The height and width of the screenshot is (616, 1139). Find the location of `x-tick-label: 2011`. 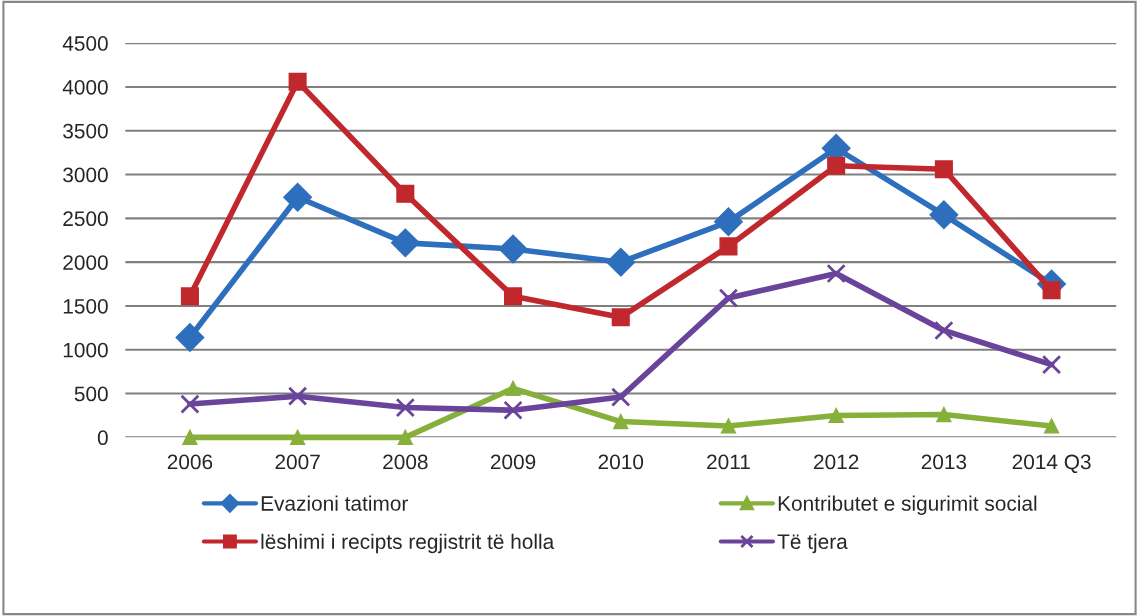

x-tick-label: 2011 is located at coordinates (728, 462).